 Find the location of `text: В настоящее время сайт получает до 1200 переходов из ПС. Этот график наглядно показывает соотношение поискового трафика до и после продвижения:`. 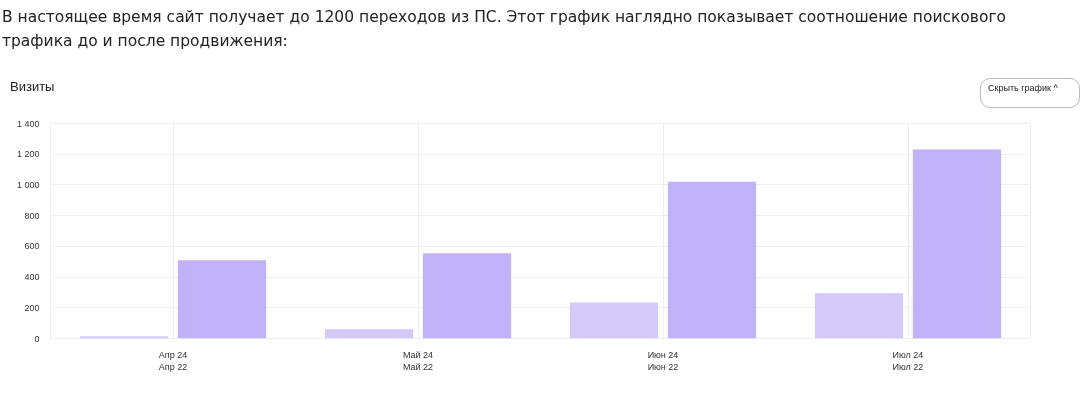

text: В настоящее время сайт получает до 1200 переходов из ПС. Этот график наглядно показывает соотношение поискового трафика до и после продвижения: is located at coordinates (505, 29).